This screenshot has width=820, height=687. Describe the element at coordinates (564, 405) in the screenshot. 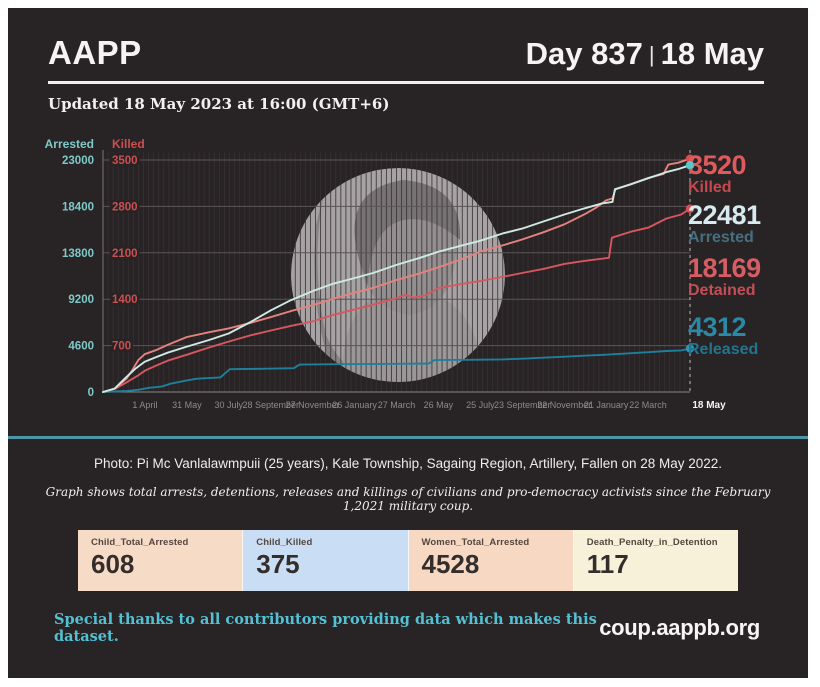

I see `x-axis-tick: 22 November` at that location.